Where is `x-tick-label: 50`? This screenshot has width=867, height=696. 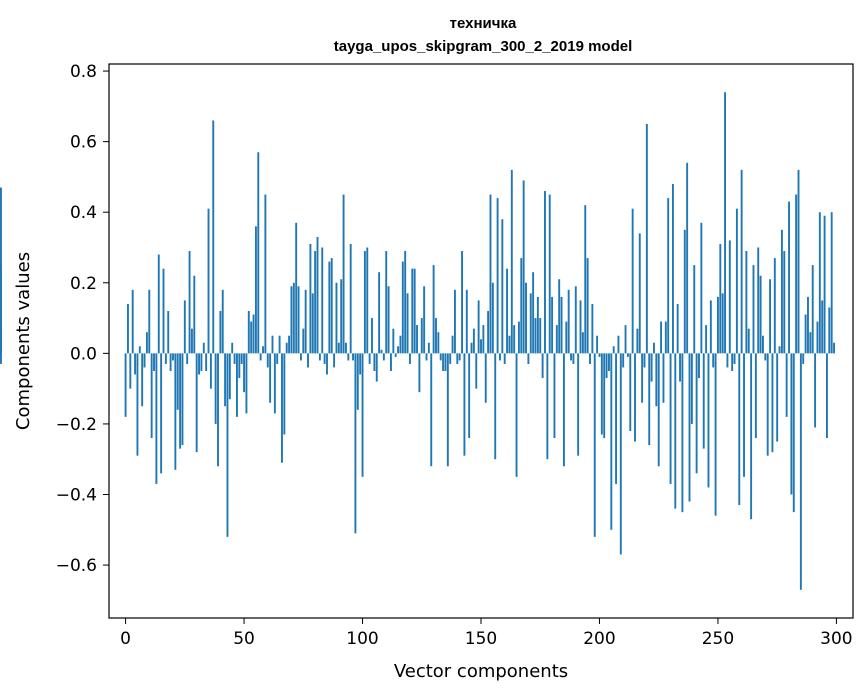
x-tick-label: 50 is located at coordinates (244, 639).